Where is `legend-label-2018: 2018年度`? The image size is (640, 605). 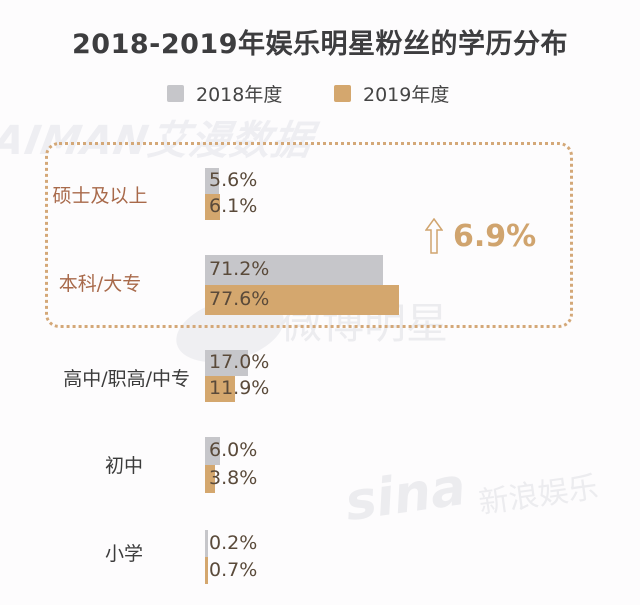
legend-label-2018: 2018年度 is located at coordinates (239, 95).